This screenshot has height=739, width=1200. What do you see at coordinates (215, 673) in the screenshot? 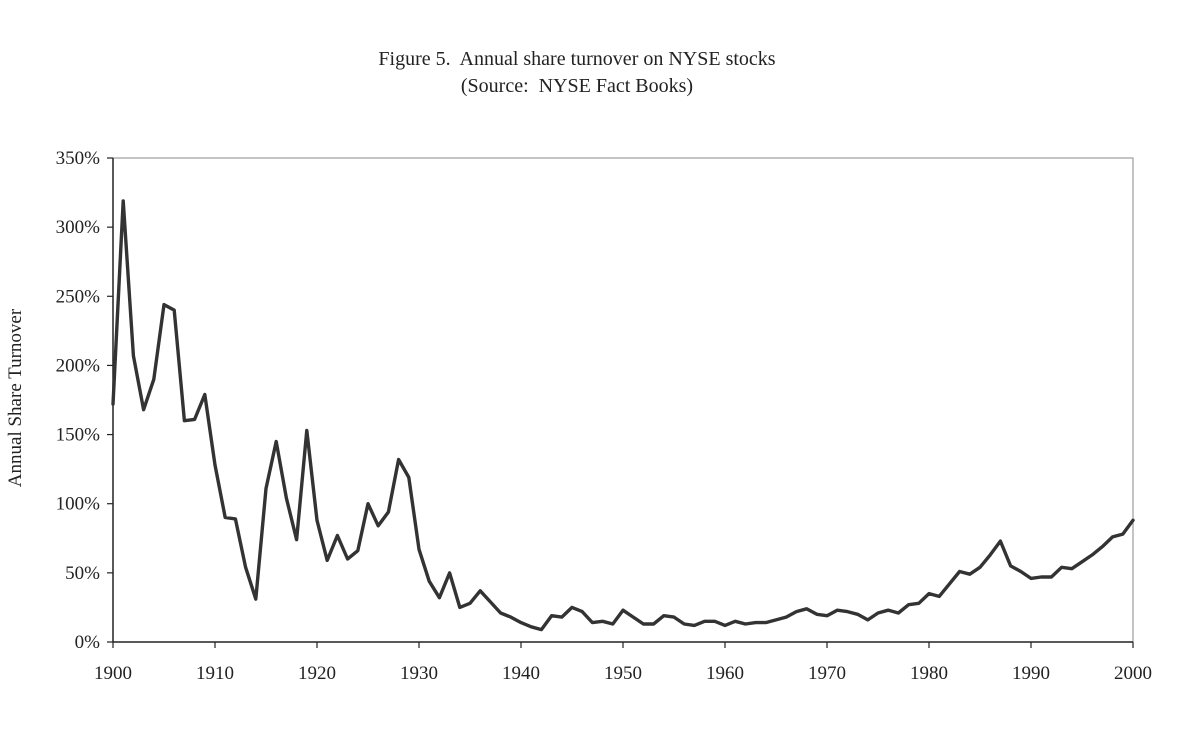
I see `x-tick-label: 1910` at bounding box center [215, 673].